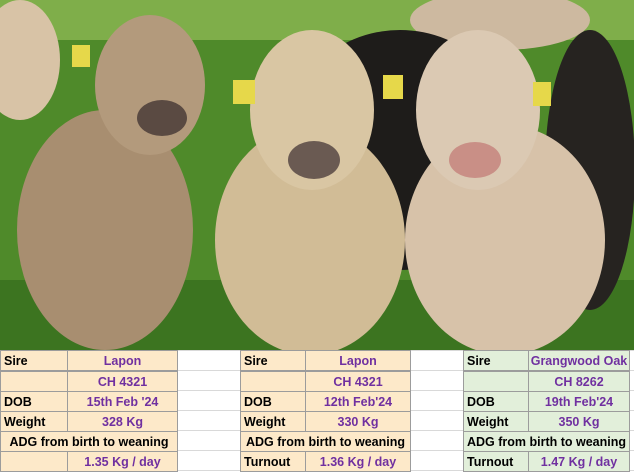 The height and width of the screenshot is (474, 634). Describe the element at coordinates (358, 461) in the screenshot. I see `field-value: 1.36 Kg / day` at that location.